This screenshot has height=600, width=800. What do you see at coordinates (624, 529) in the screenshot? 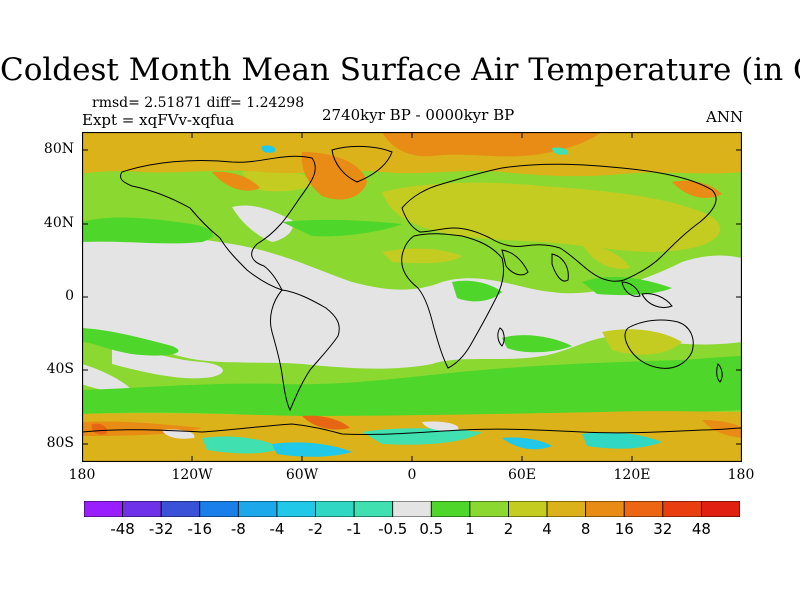
I see `colorbar-label: 16` at bounding box center [624, 529].